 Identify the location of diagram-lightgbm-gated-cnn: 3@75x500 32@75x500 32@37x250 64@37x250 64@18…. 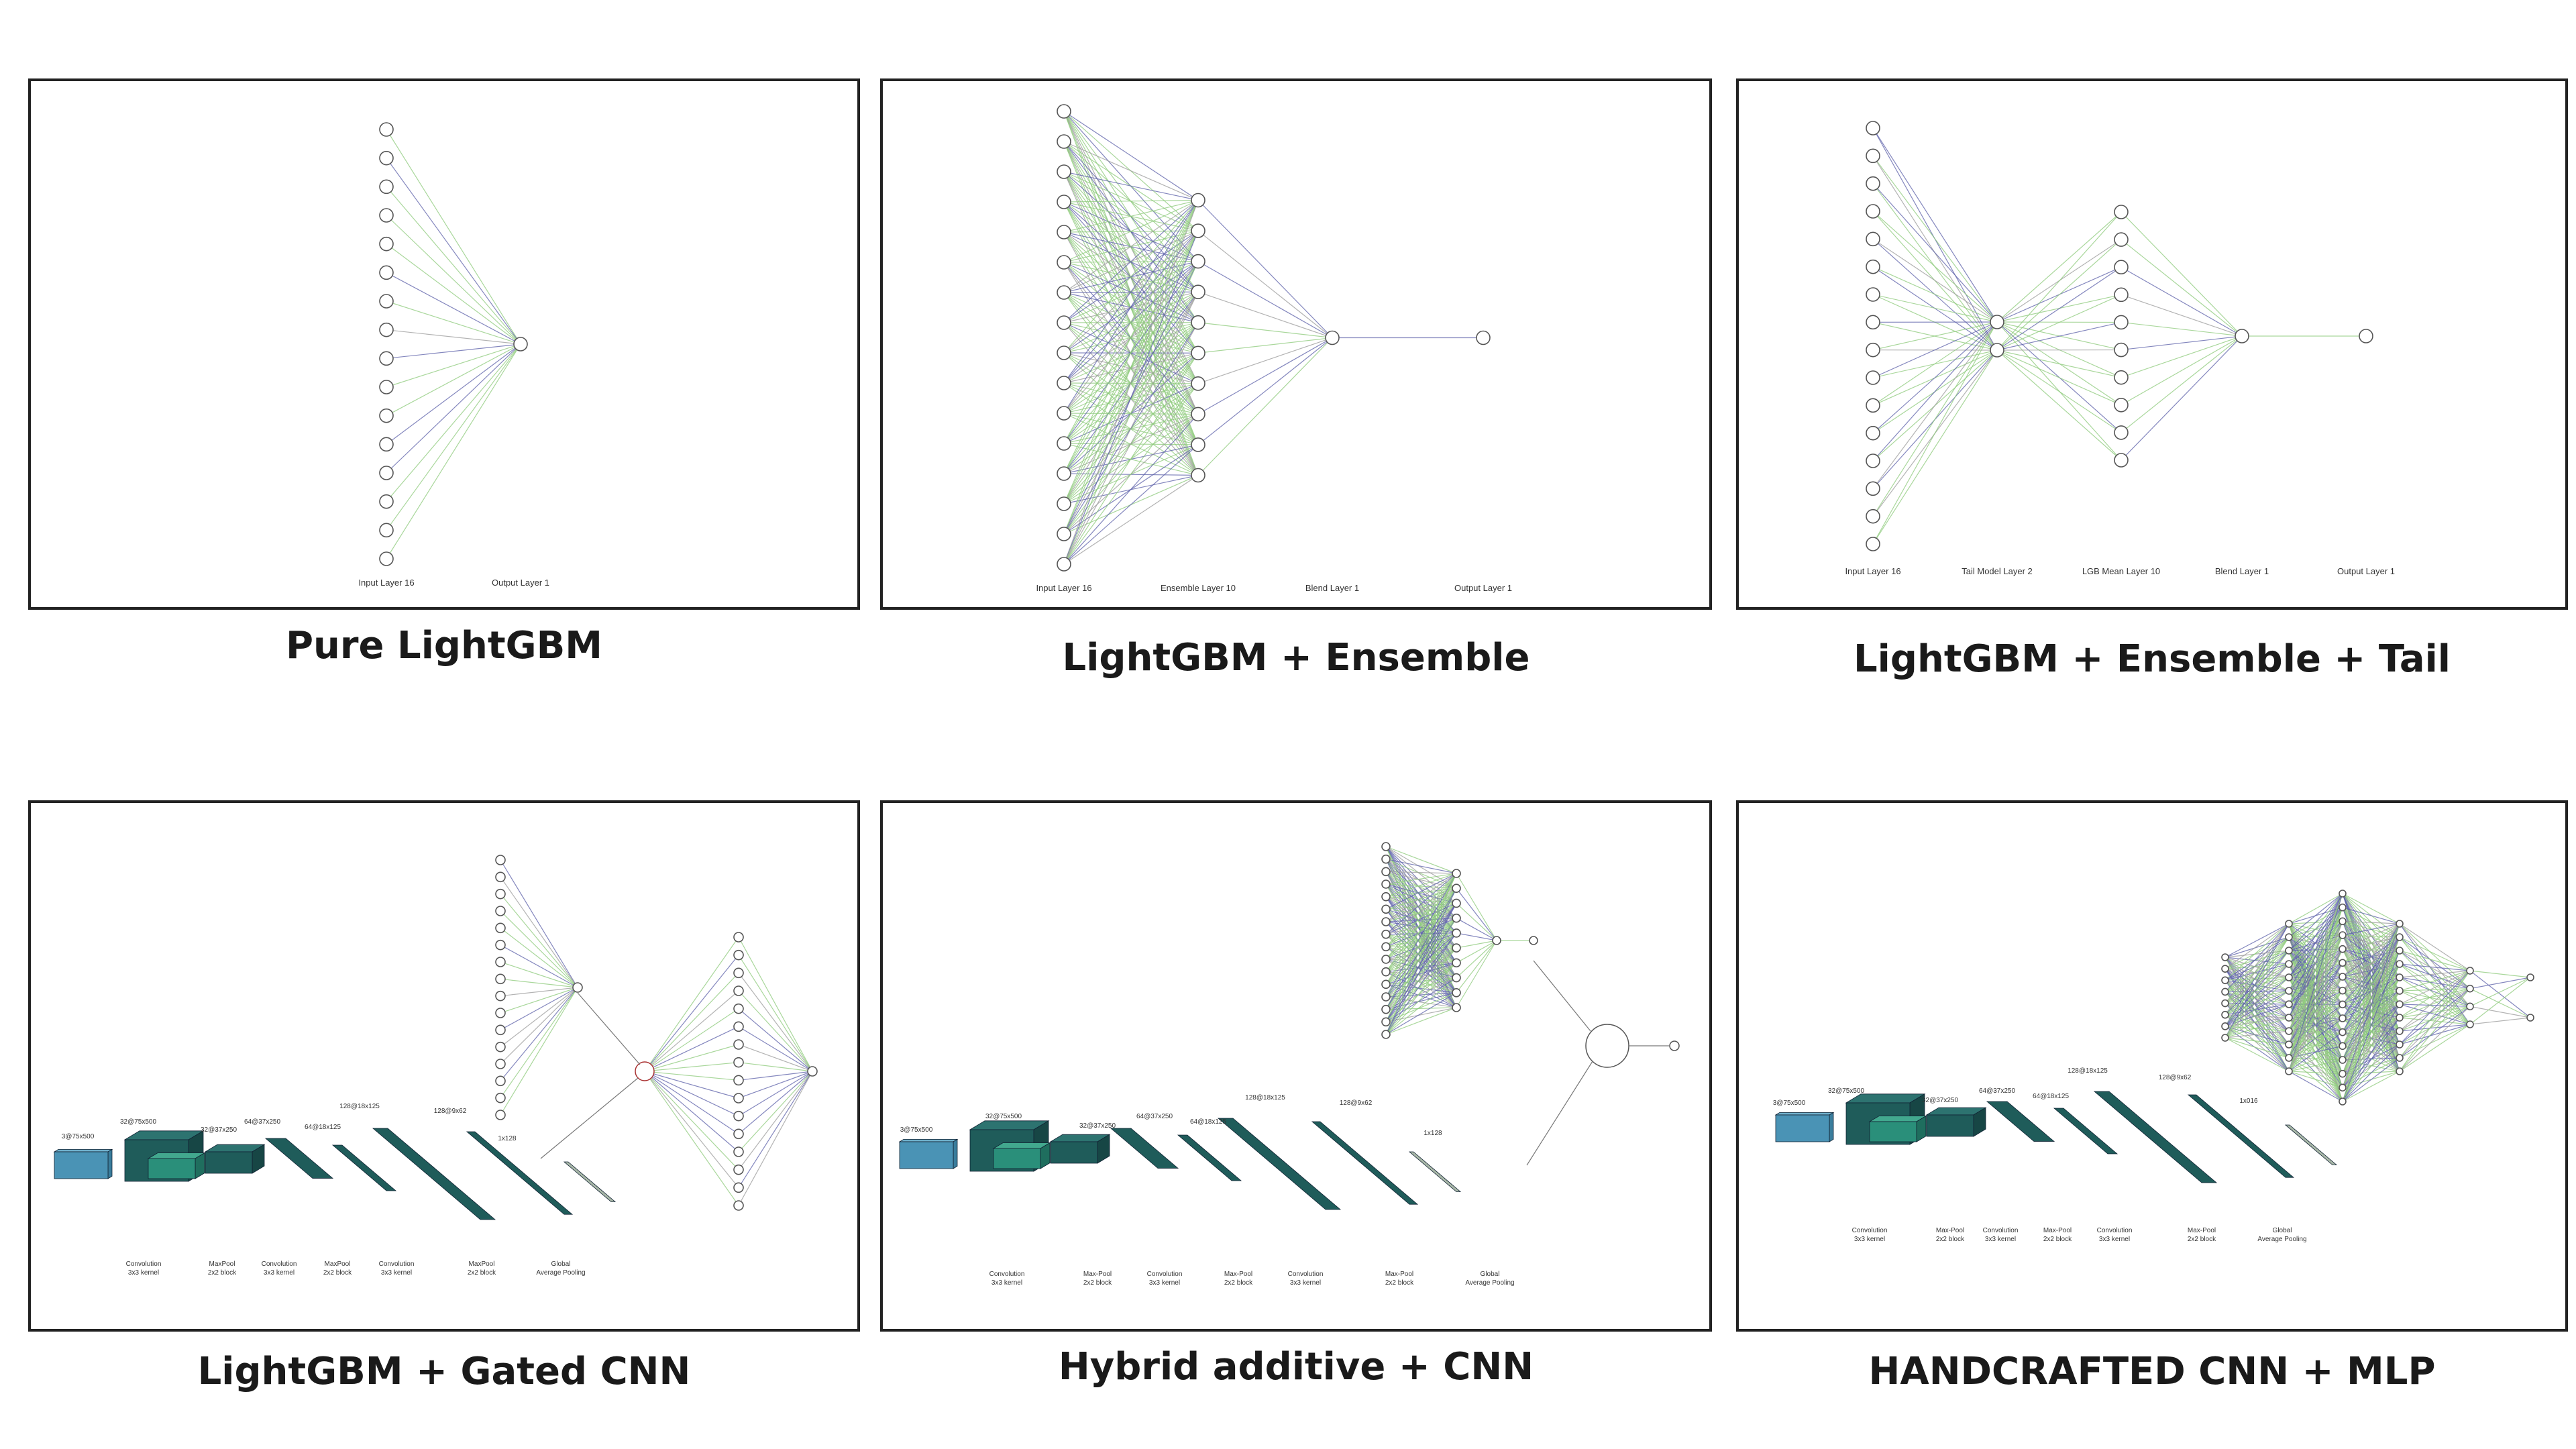
(435, 1066).